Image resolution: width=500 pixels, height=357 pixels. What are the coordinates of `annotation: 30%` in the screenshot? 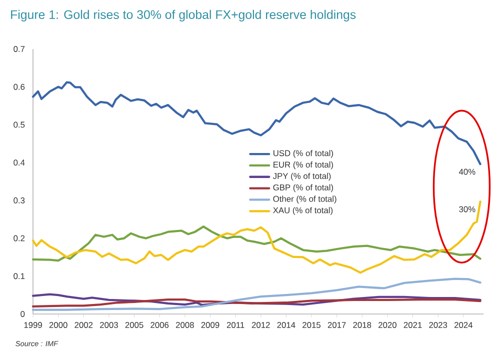 It's located at (467, 209).